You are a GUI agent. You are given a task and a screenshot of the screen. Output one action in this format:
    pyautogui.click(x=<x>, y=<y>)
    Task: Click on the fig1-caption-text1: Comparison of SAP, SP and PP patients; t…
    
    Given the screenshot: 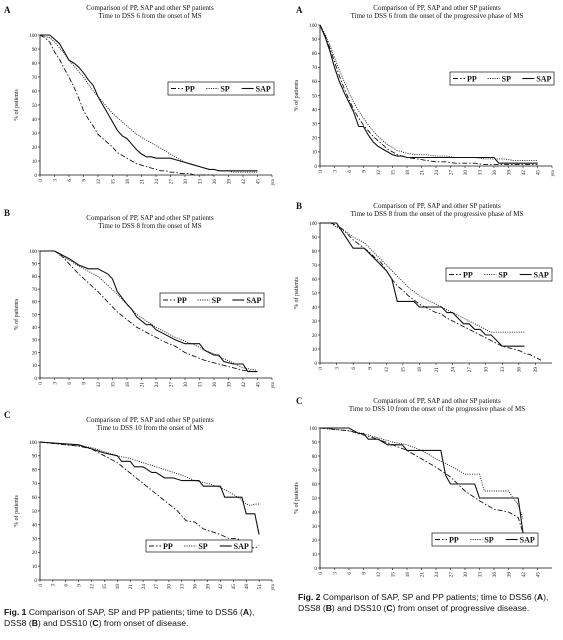 What is the action you would take?
    pyautogui.click(x=134, y=612)
    